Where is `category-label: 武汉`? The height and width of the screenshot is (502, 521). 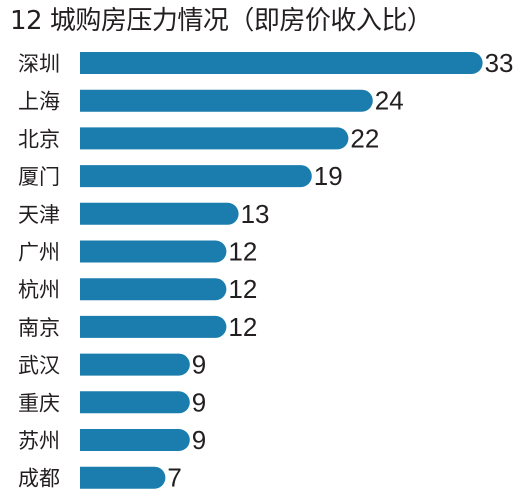 category-label: 武汉 is located at coordinates (39, 366).